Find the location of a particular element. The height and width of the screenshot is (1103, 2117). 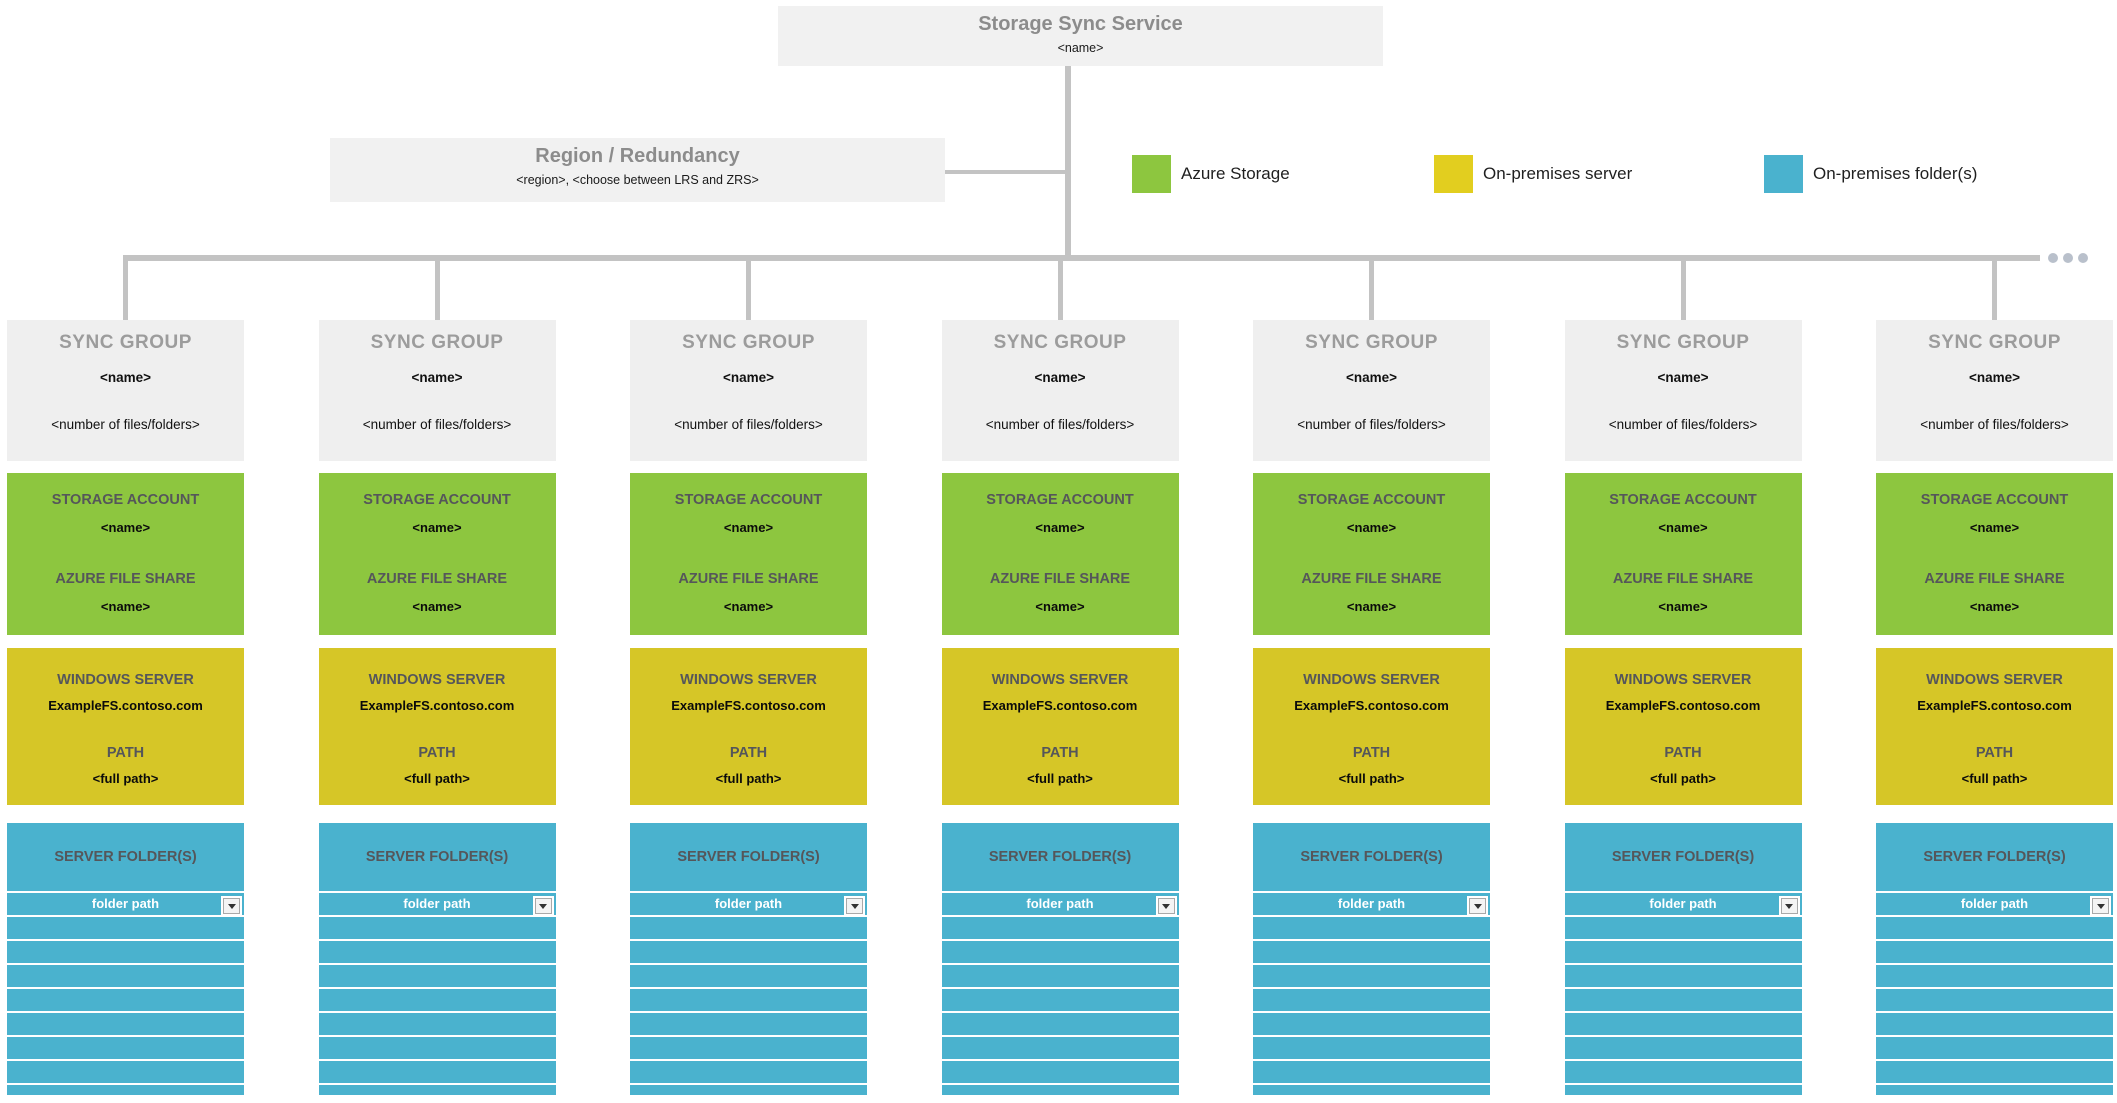

more-columns-ellipsis is located at coordinates (2068, 258).